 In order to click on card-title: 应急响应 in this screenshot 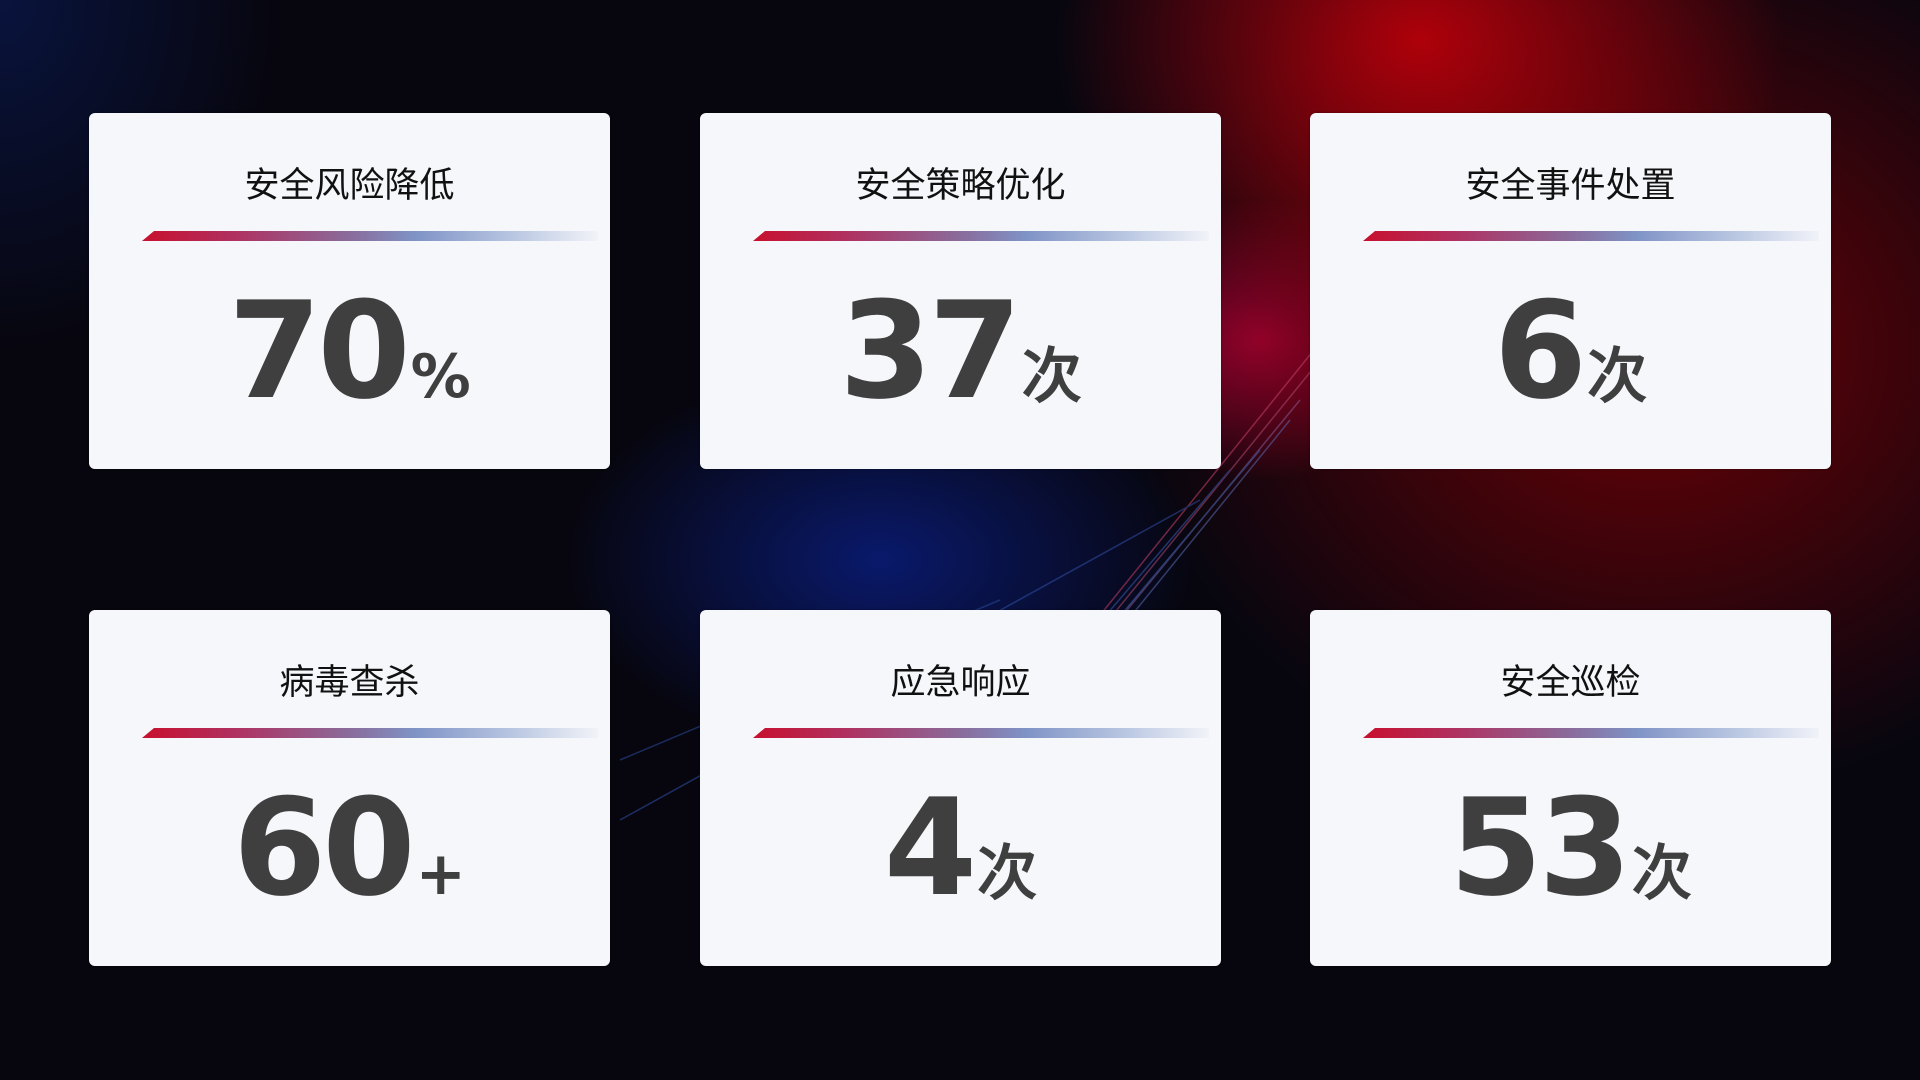, I will do `click(960, 683)`.